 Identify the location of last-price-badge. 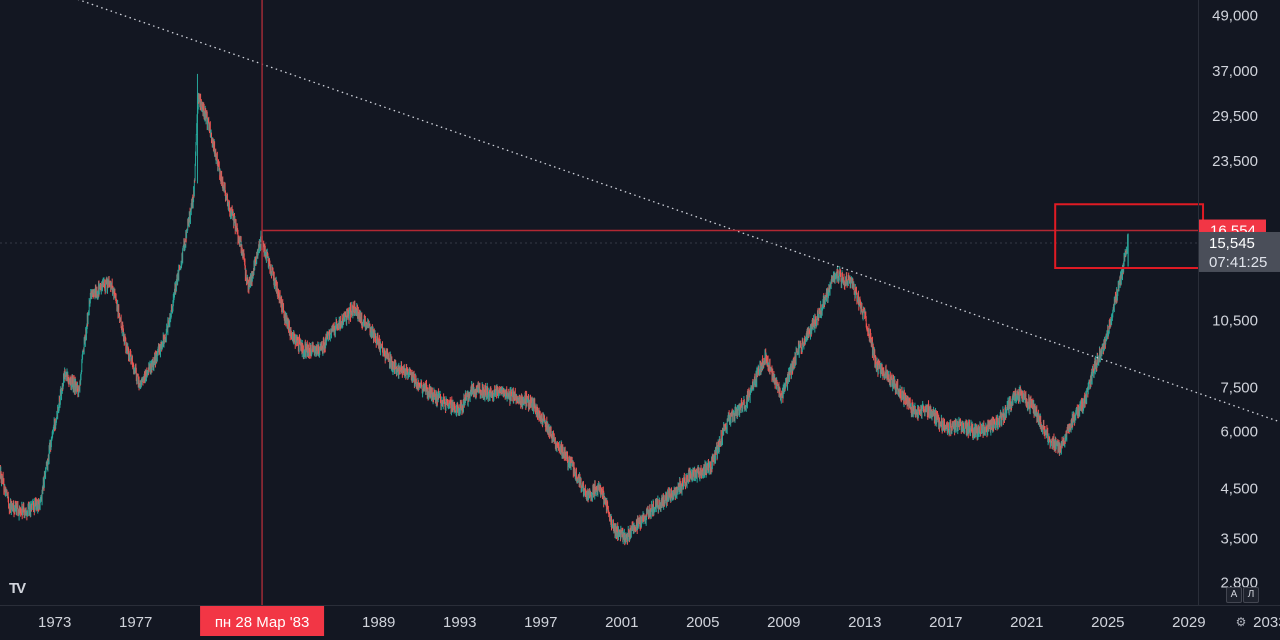
(1239, 251).